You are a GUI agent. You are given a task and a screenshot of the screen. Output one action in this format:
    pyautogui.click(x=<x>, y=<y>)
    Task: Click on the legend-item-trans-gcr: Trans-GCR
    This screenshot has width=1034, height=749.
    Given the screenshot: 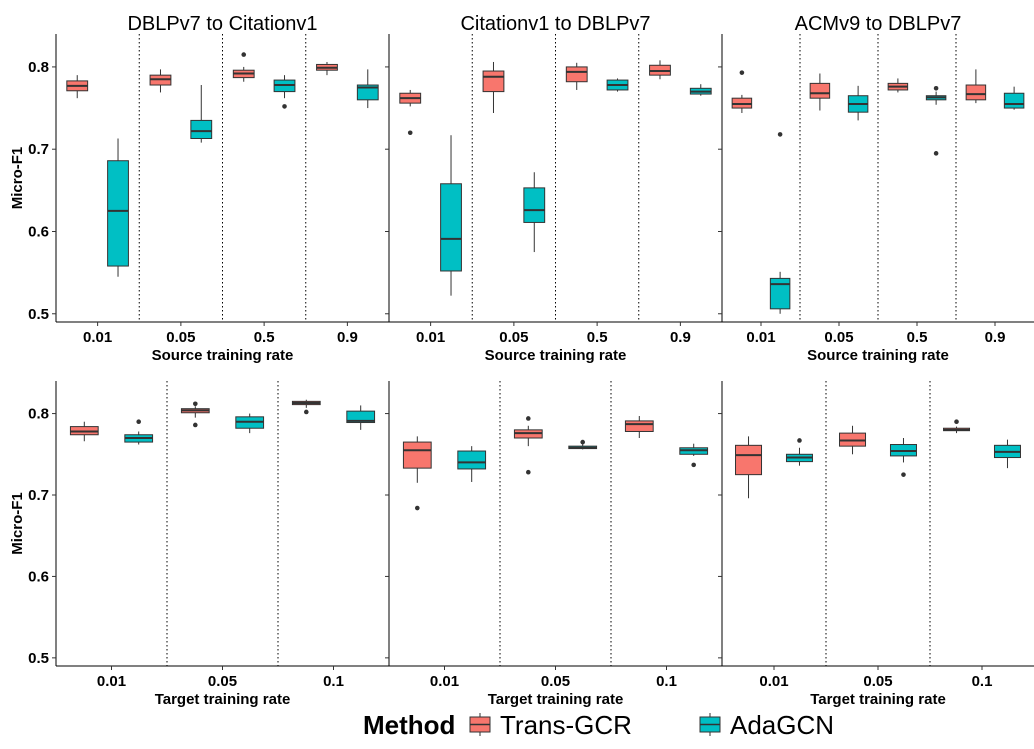 What is the action you would take?
    pyautogui.click(x=550, y=725)
    